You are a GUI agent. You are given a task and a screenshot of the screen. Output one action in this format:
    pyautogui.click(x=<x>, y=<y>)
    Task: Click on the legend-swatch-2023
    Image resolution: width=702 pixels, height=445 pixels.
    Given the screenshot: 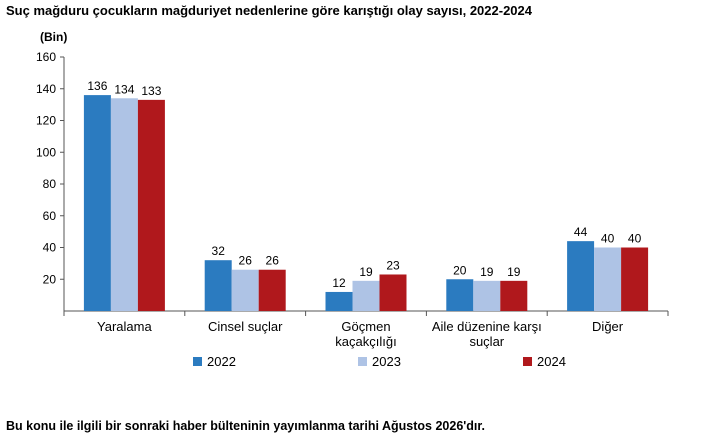 What is the action you would take?
    pyautogui.click(x=362, y=361)
    